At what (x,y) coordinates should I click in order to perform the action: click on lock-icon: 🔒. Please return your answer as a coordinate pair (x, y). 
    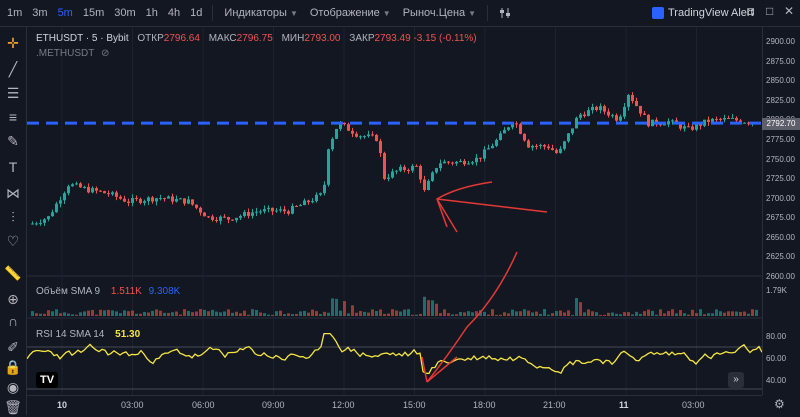
    Looking at the image, I should click on (13, 367).